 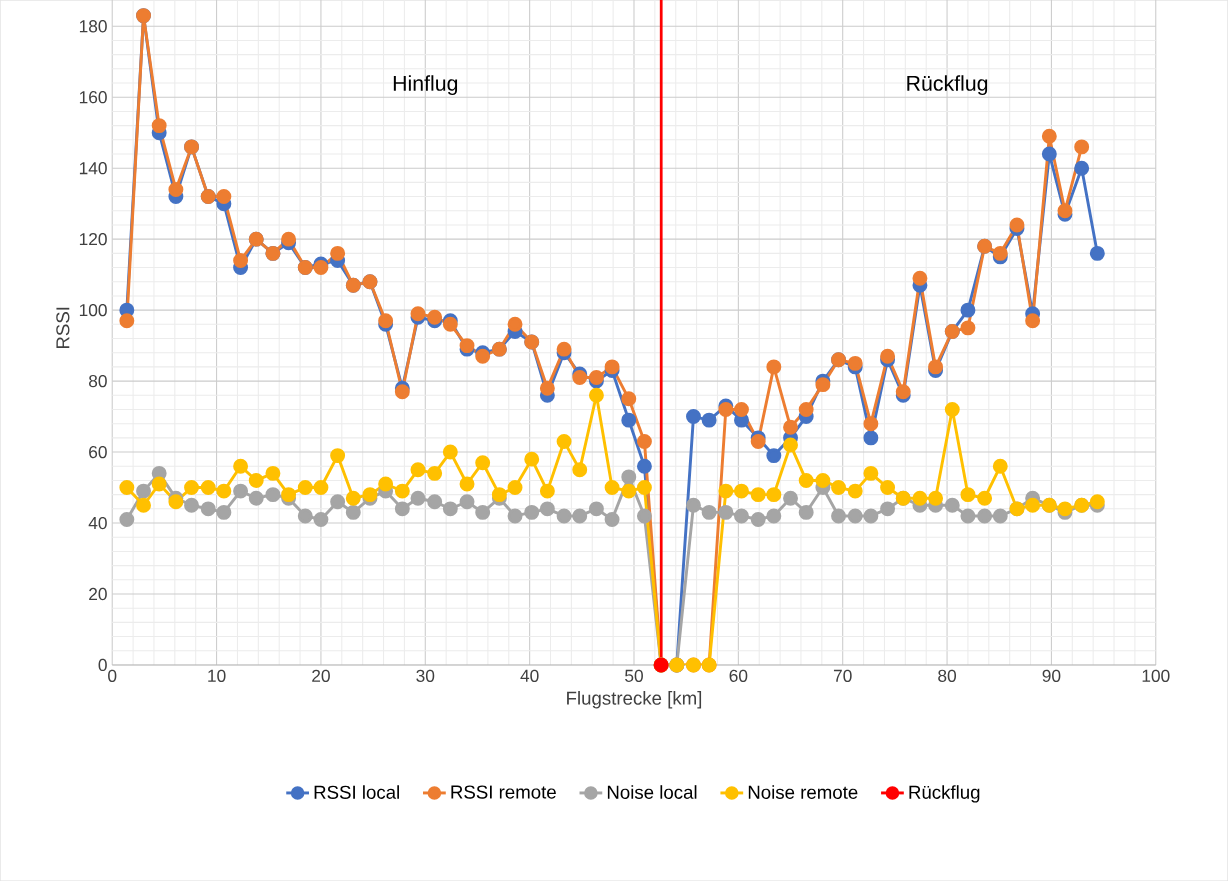 I want to click on y-tick-label: 120, so click(x=93, y=239).